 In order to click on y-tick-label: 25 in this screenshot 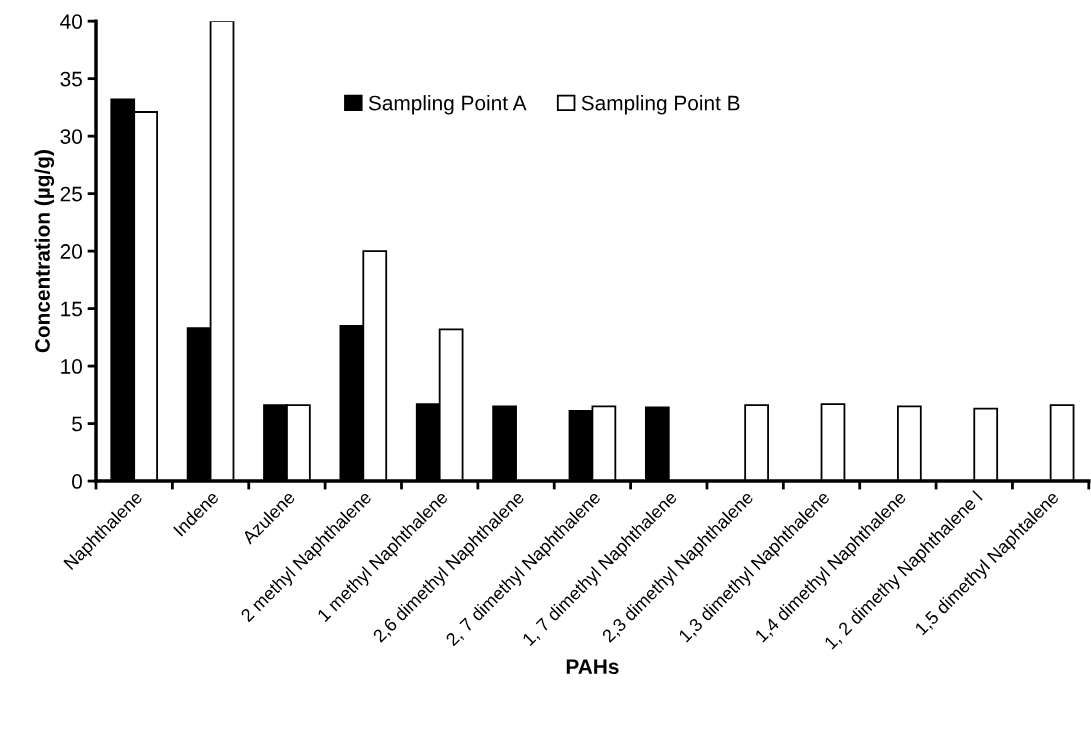, I will do `click(71, 194)`.